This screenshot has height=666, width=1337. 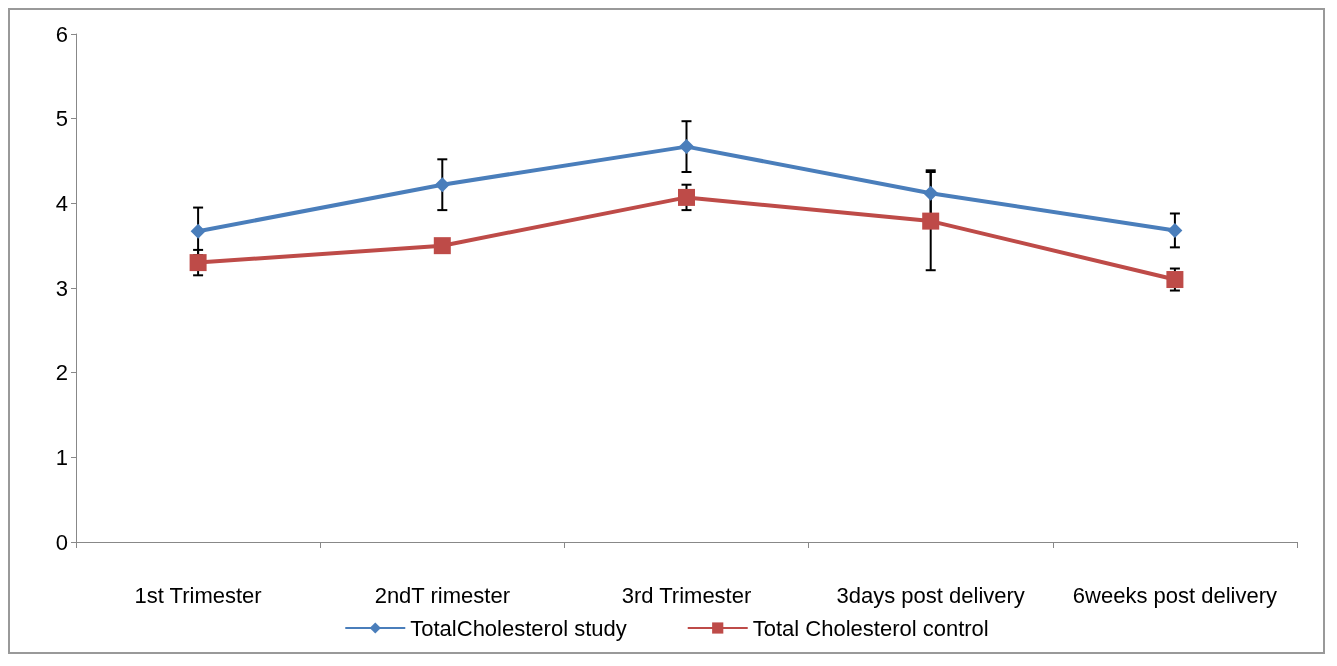 I want to click on legend-label: Total Cholesterol control, so click(x=870, y=628).